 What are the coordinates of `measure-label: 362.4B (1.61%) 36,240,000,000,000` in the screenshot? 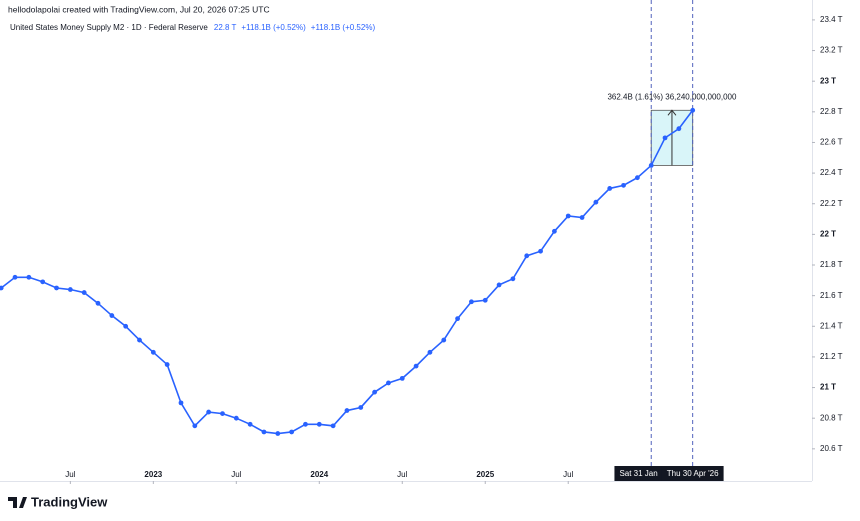 It's located at (672, 96).